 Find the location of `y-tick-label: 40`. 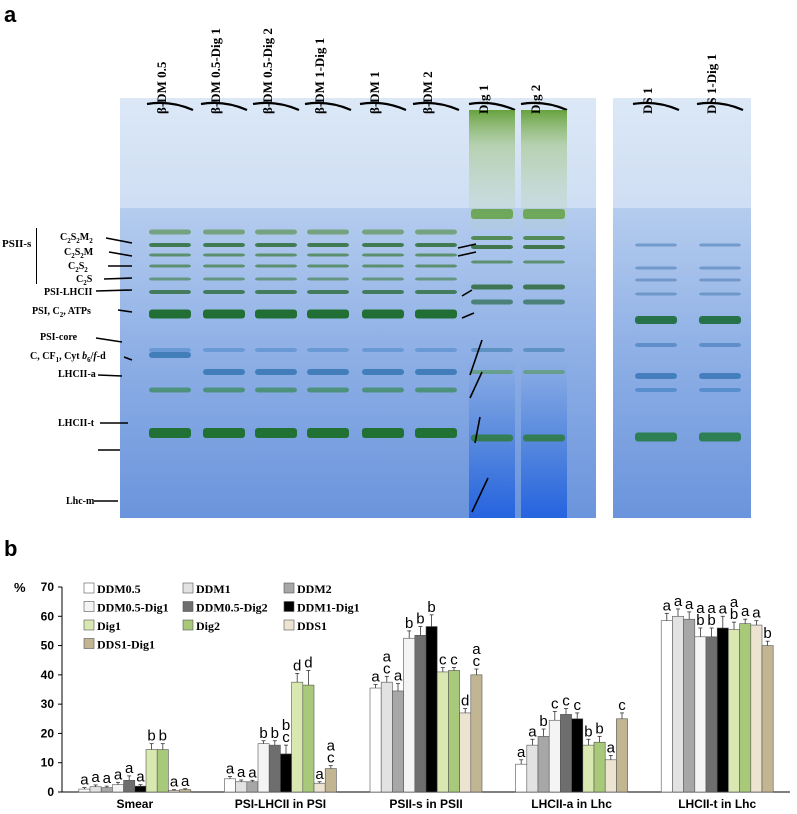

y-tick-label: 40 is located at coordinates (48, 675).